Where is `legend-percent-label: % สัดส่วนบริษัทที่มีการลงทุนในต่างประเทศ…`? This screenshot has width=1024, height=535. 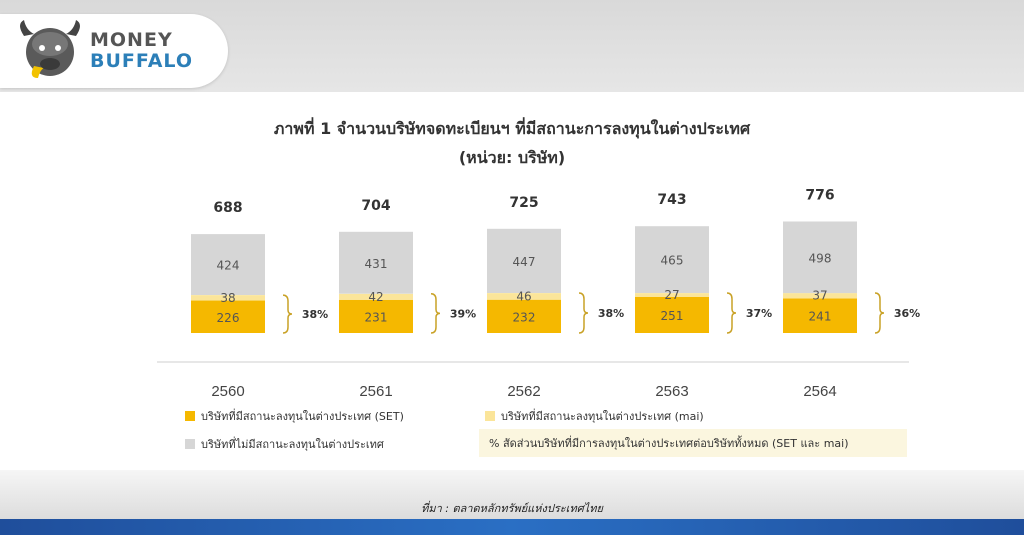 legend-percent-label: % สัดส่วนบริษัทที่มีการลงทุนในต่างประเทศ… is located at coordinates (669, 442).